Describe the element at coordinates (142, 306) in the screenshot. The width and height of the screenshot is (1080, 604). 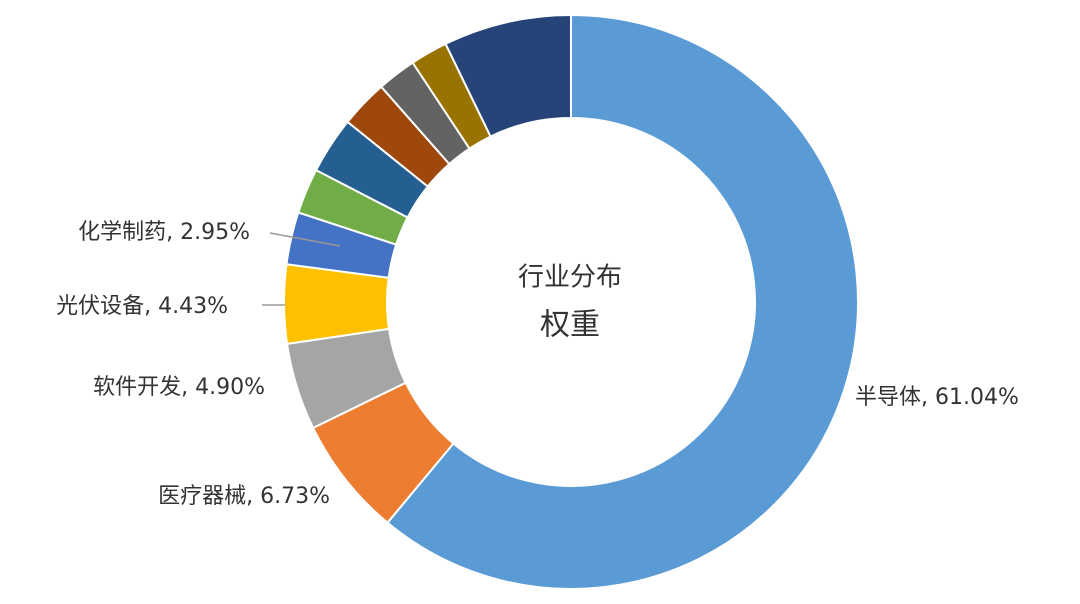
I see `data-label: 光伏设备, 4.43%` at that location.